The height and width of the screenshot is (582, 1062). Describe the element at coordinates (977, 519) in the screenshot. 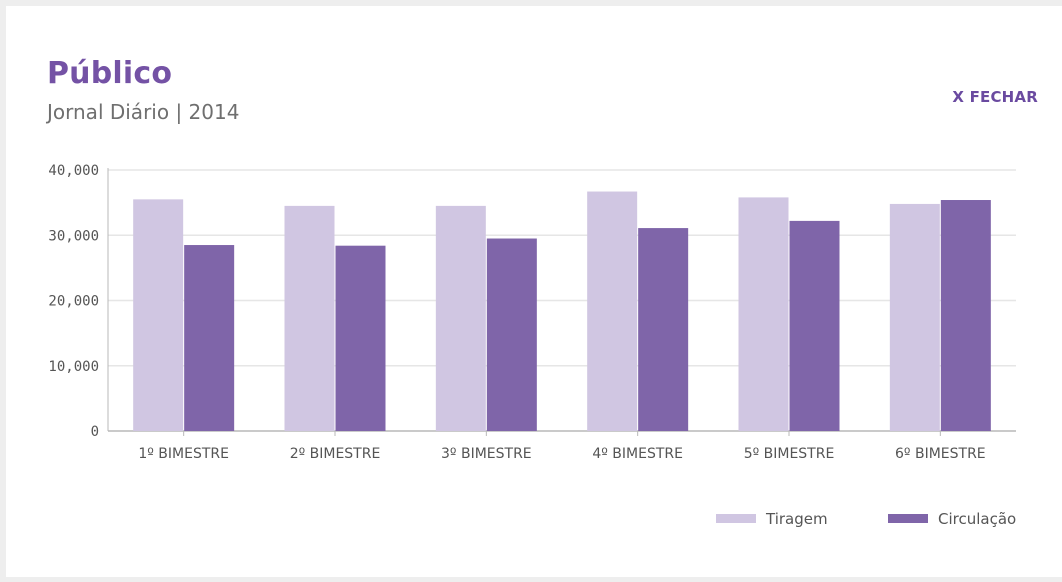

I see `legend-label: Circulação` at that location.